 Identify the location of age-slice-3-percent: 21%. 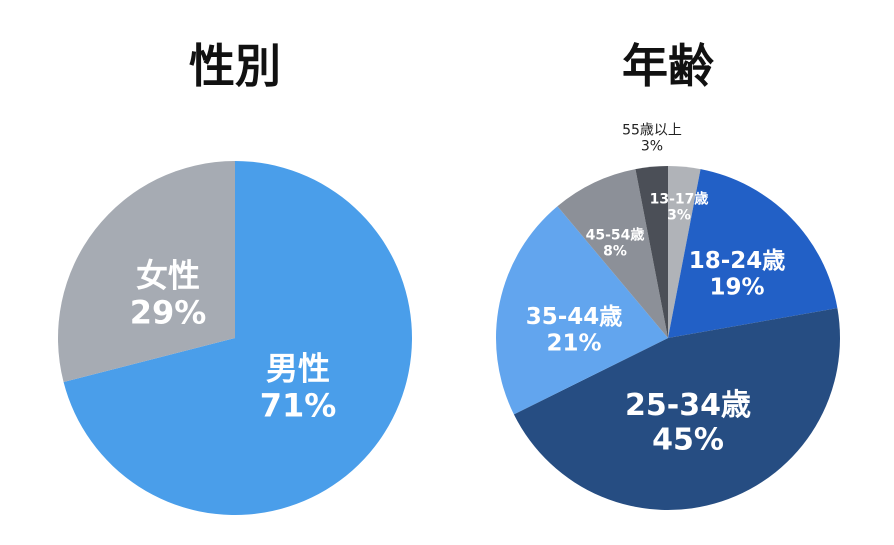
(573, 343).